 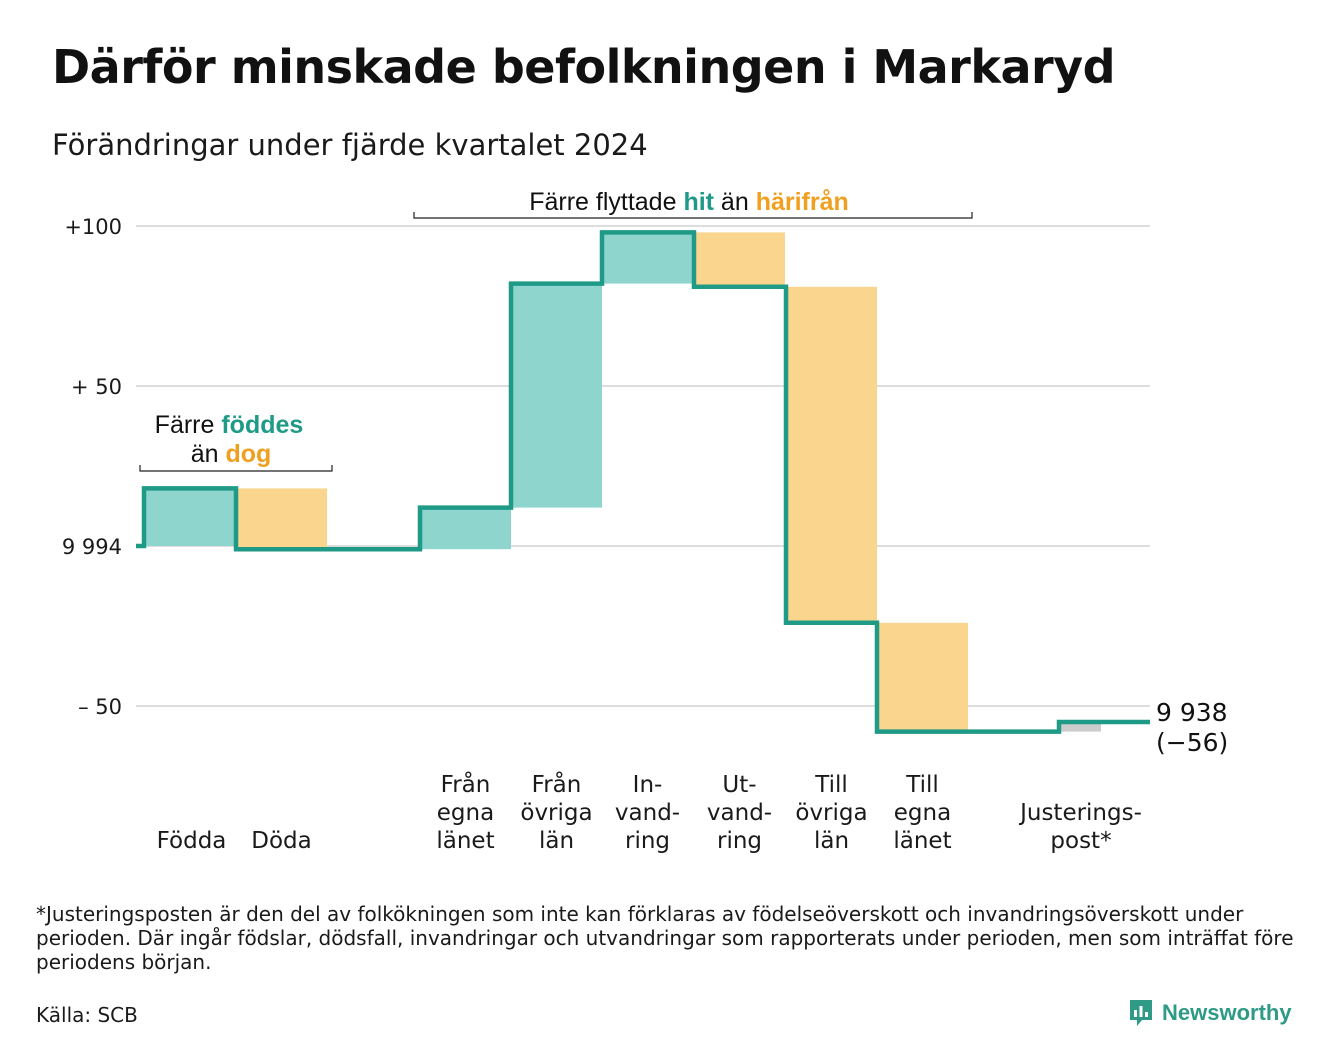 I want to click on chart-subtitle: Förändringar under fjärde kvartalet 2024, so click(x=350, y=145).